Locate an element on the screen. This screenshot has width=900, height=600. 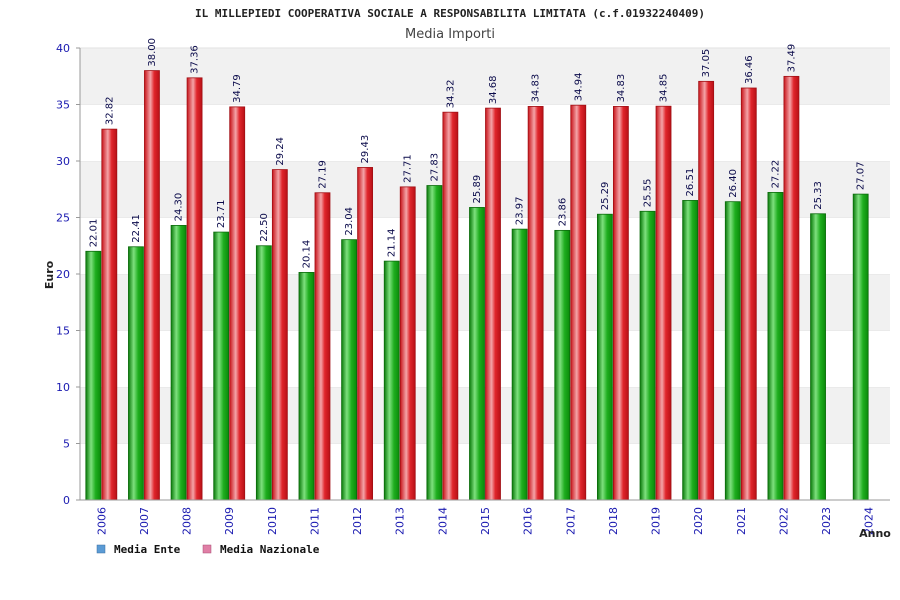
y-tick-label: 0 is located at coordinates (66, 500).